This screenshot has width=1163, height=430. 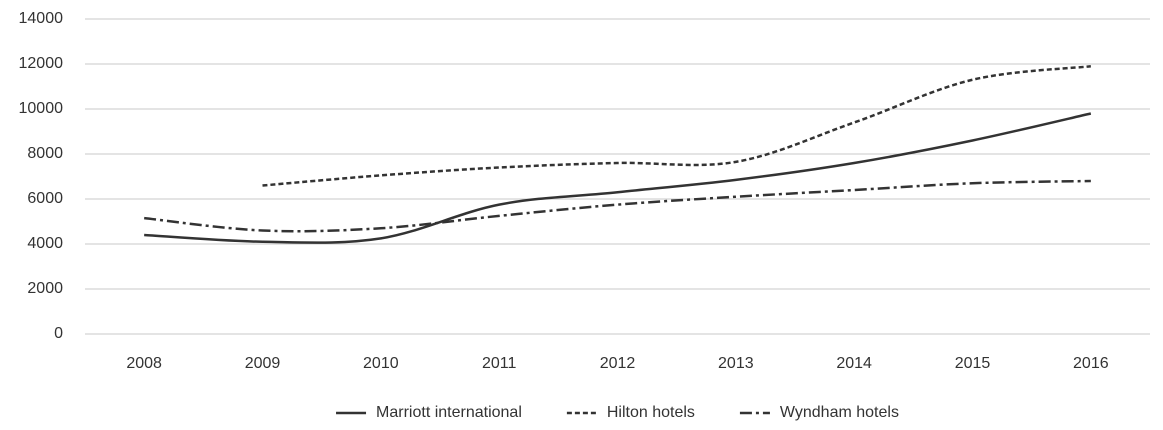 I want to click on legend-label: Marriott international, so click(x=449, y=412).